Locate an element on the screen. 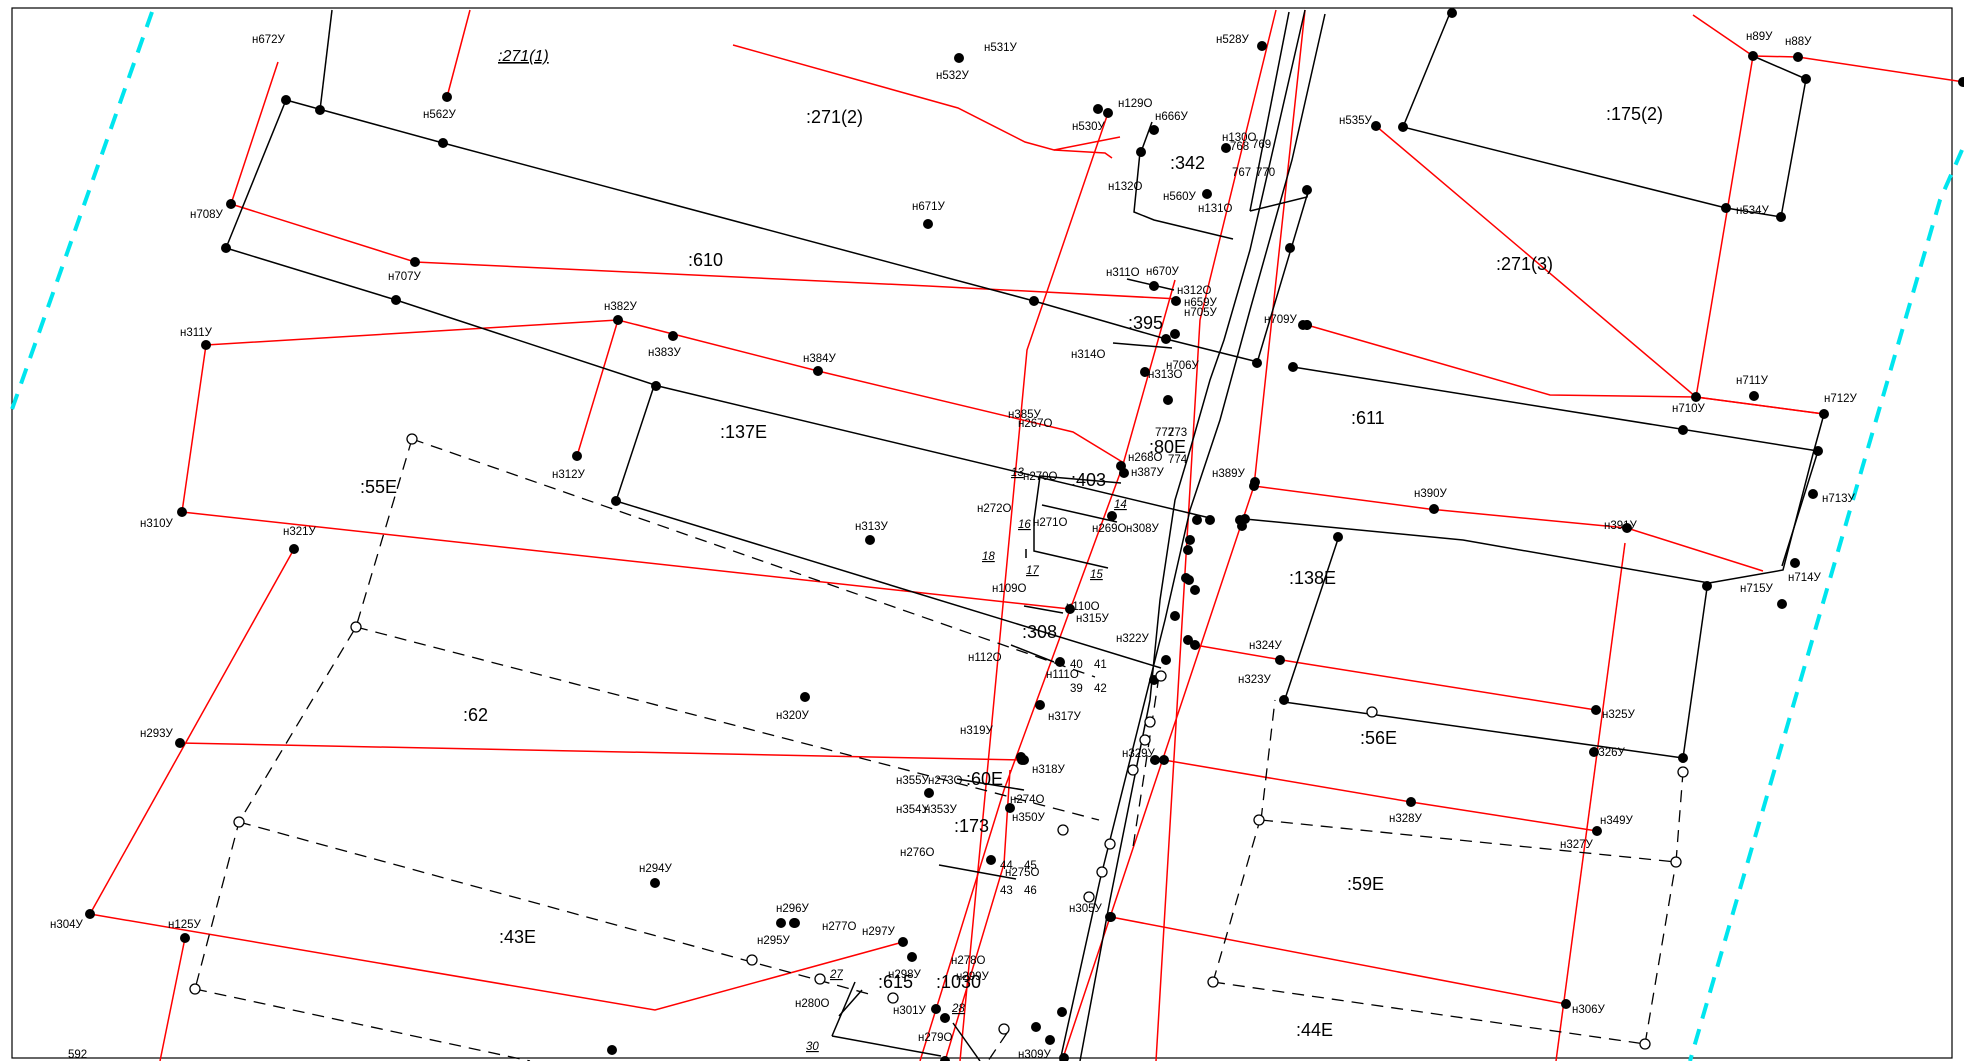 The width and height of the screenshot is (1964, 1061). parcel-label: :43E is located at coordinates (517, 937).